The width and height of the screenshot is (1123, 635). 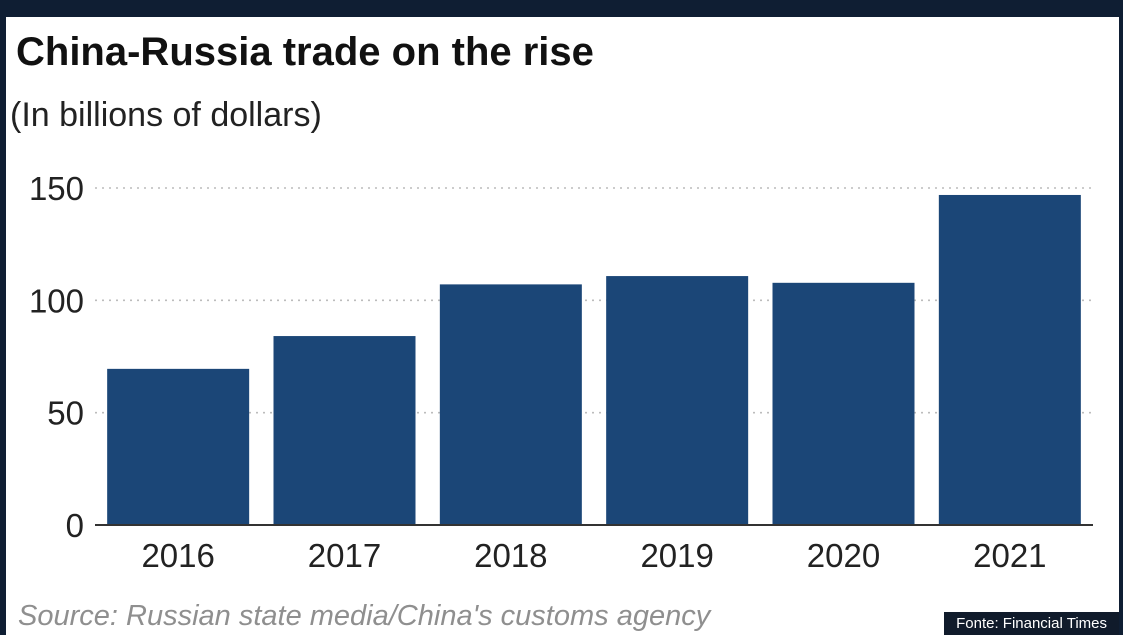 I want to click on chart-title: China-Russia trade on the rise, so click(x=305, y=52).